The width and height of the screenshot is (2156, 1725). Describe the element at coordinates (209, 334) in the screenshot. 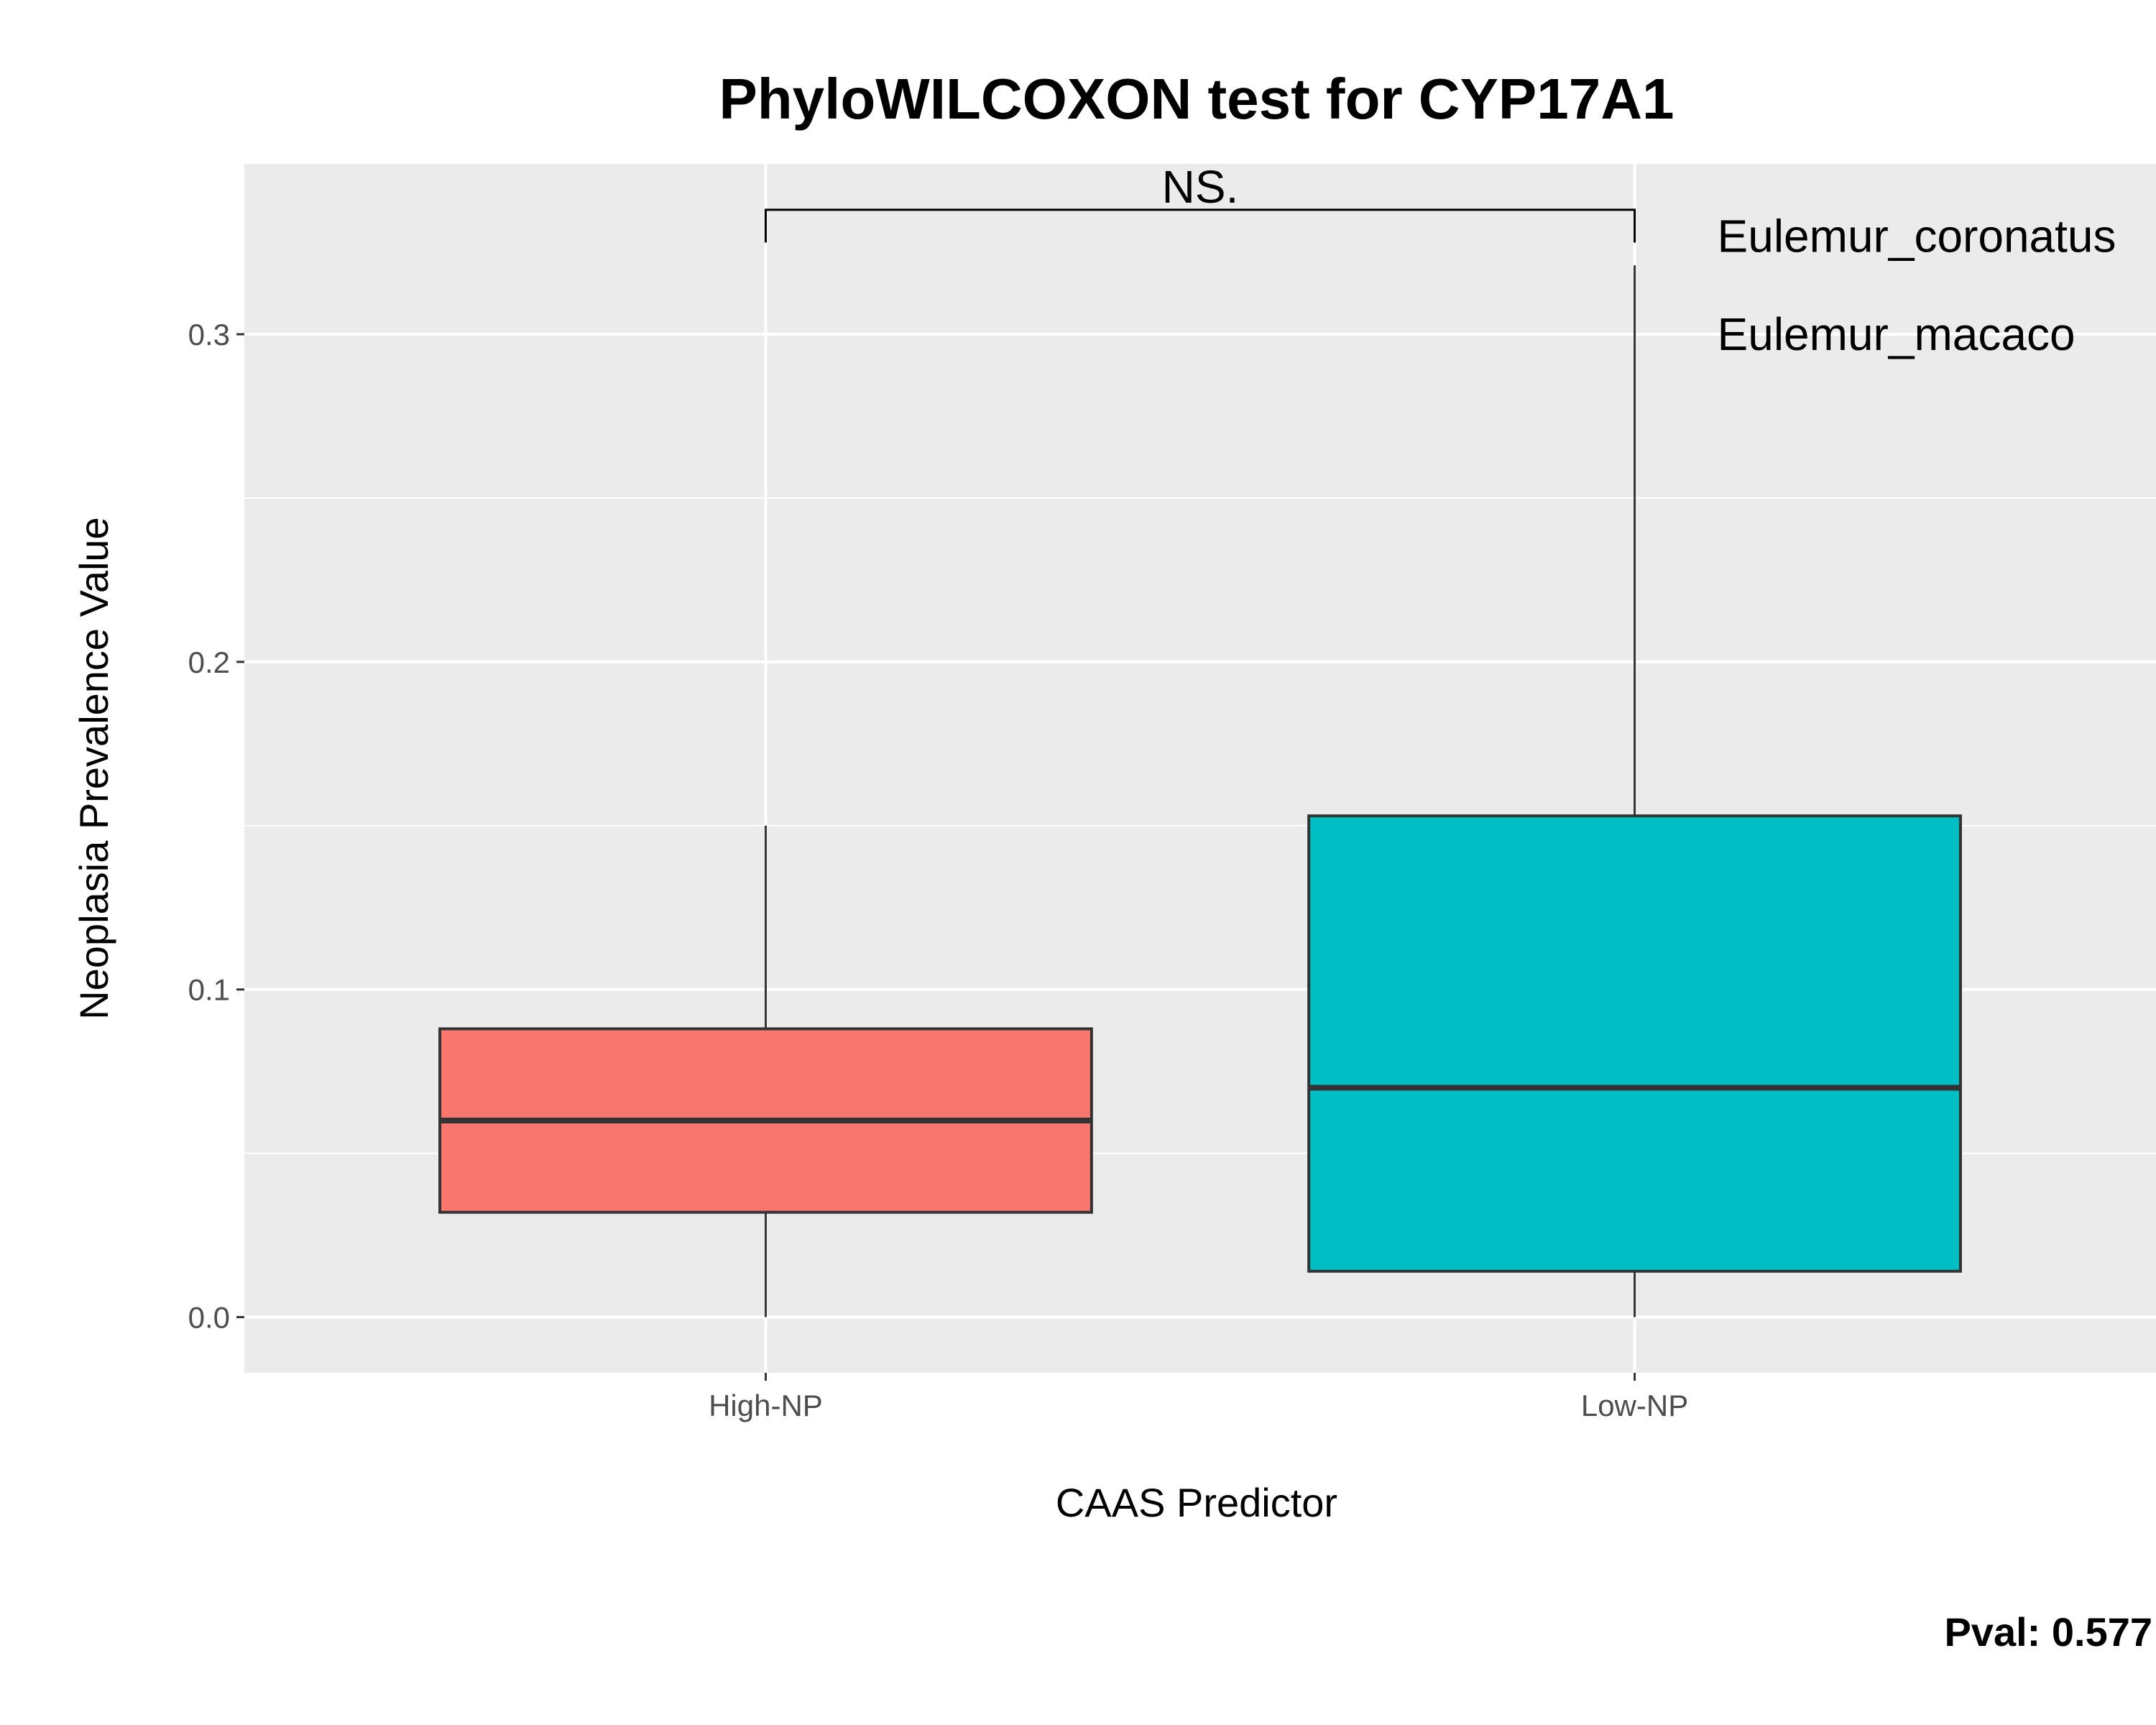

I see `y-tick-label: 0.3` at that location.